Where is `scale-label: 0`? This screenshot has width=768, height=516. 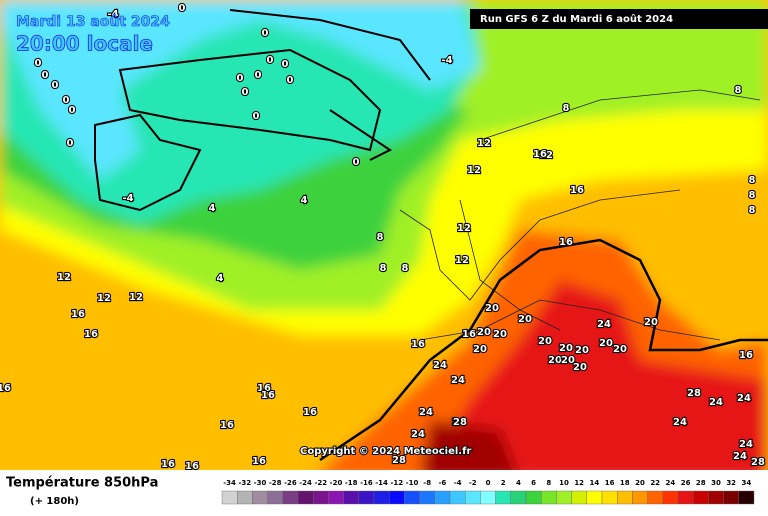
scale-label: 0 is located at coordinates (488, 483).